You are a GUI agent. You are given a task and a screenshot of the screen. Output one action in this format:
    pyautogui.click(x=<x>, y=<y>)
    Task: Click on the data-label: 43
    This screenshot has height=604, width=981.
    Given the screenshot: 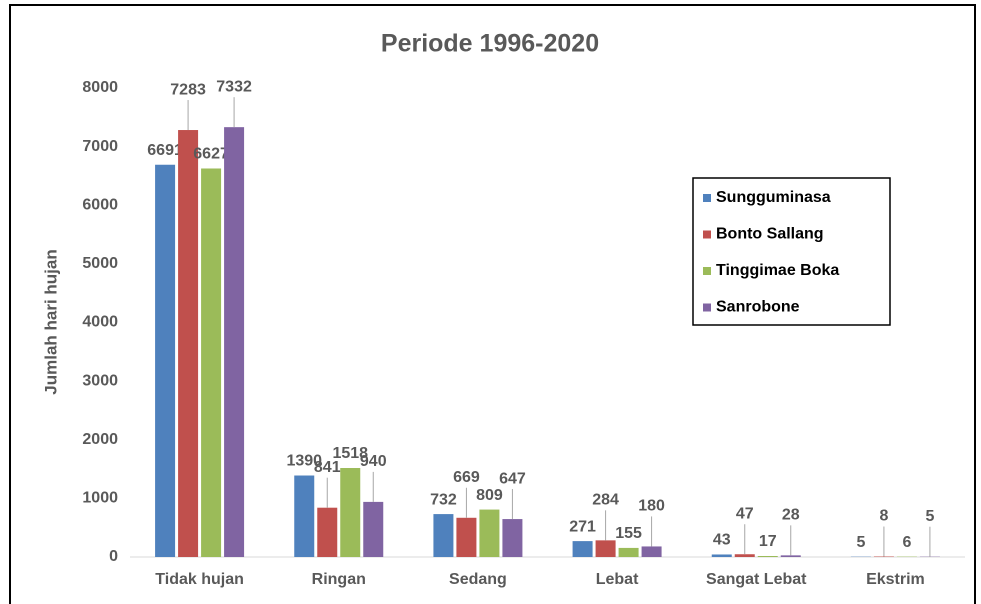 What is the action you would take?
    pyautogui.click(x=722, y=540)
    